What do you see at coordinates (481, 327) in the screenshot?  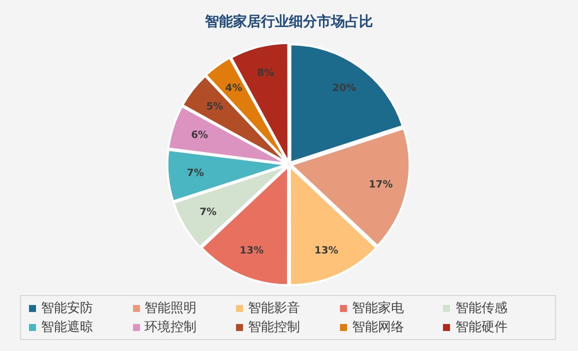 I see `legend-label: 智能硬件` at bounding box center [481, 327].